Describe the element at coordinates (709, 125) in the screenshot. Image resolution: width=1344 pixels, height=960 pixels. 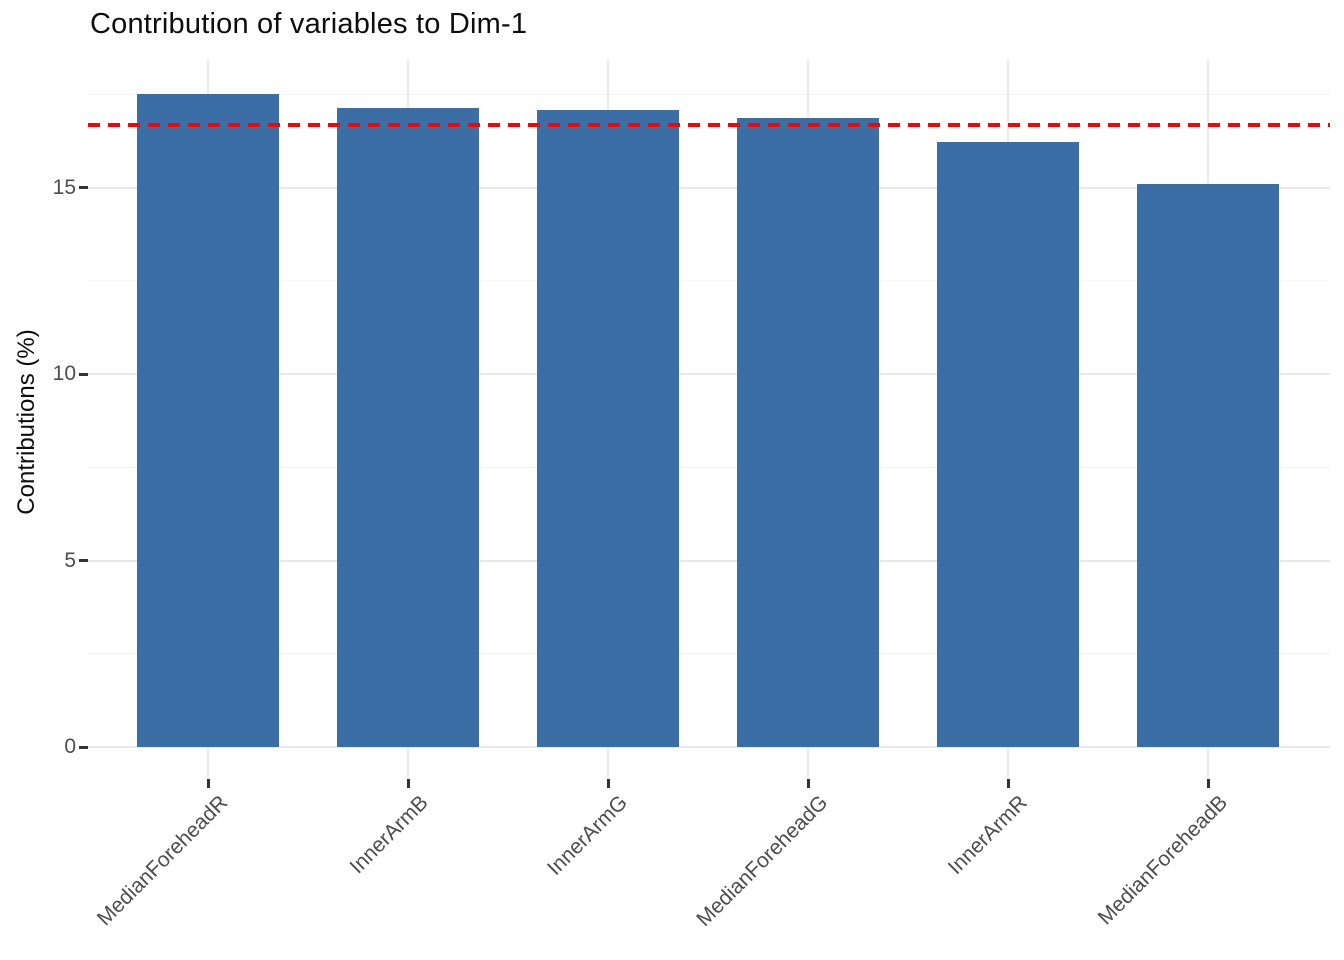
I see `reference-line` at that location.